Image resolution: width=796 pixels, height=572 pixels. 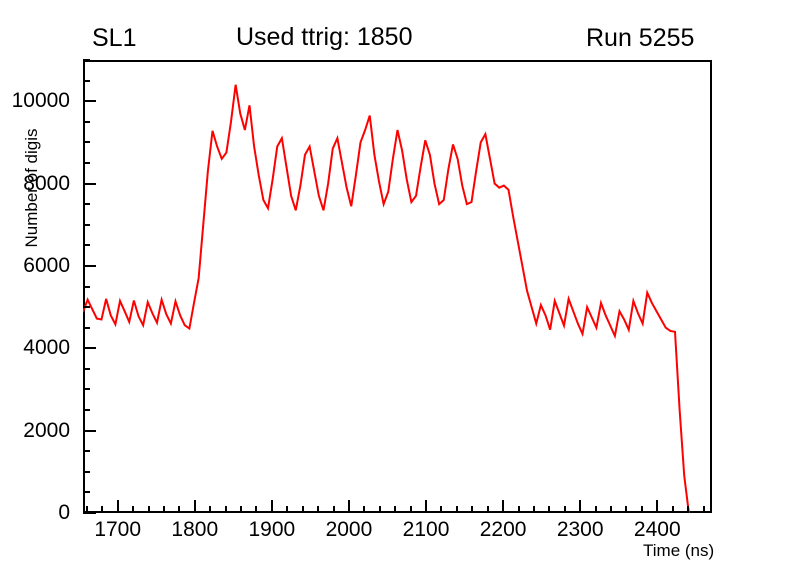 What do you see at coordinates (114, 38) in the screenshot?
I see `panel-label-sl: SL1` at bounding box center [114, 38].